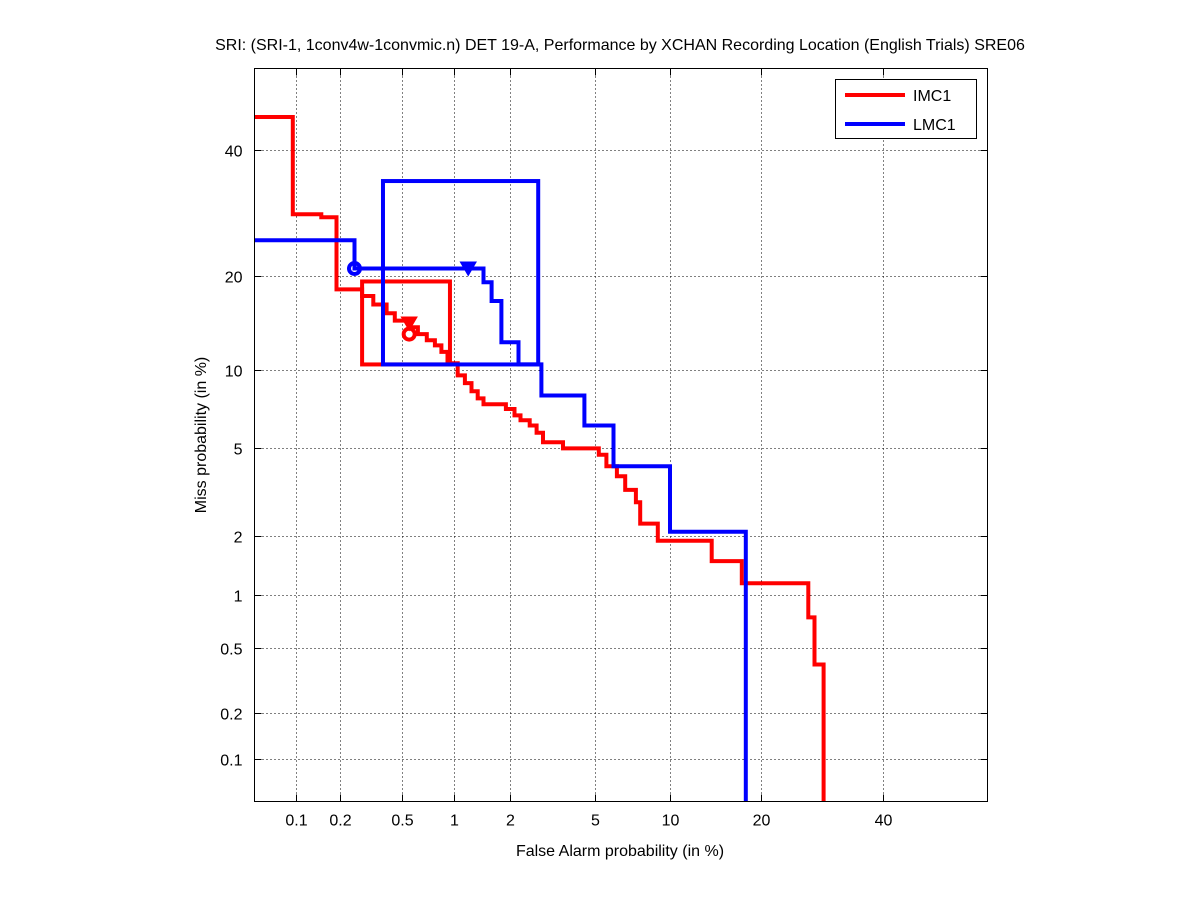 This screenshot has height=900, width=1201. I want to click on x-tick-label: 5, so click(595, 821).